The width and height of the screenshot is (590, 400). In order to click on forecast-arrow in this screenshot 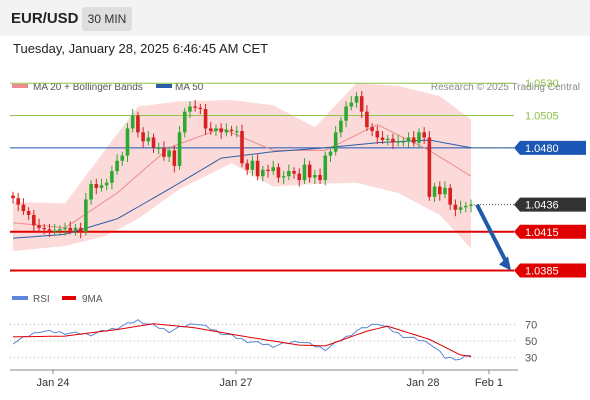, I will do `click(492, 234)`.